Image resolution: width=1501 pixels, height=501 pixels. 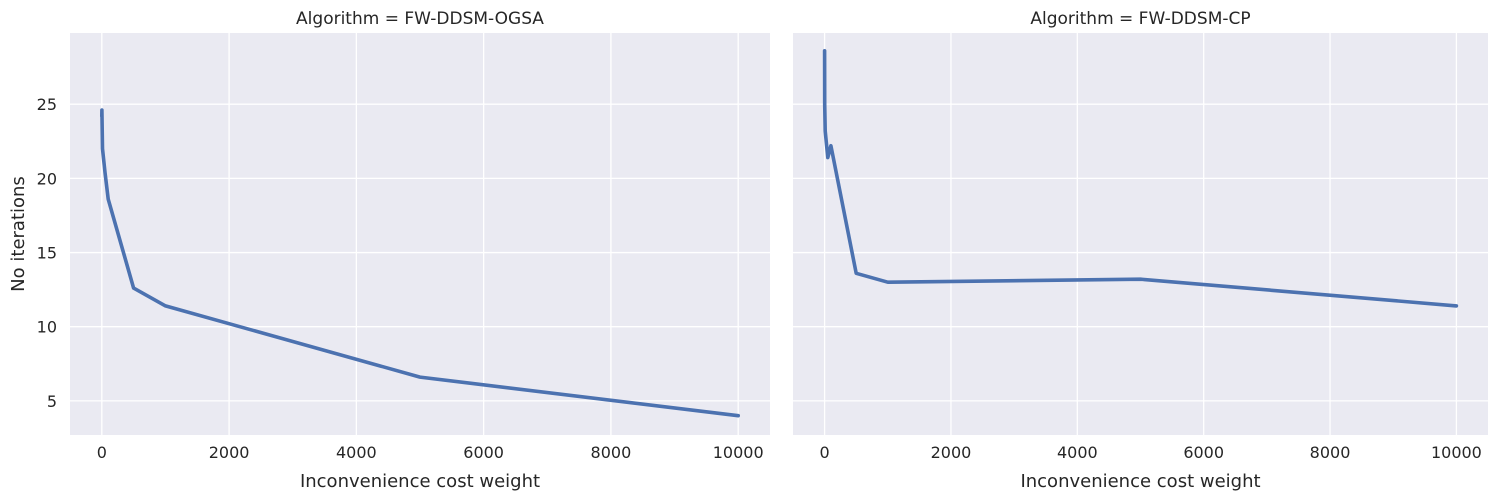 What do you see at coordinates (47, 327) in the screenshot?
I see `y-tick-label: 10` at bounding box center [47, 327].